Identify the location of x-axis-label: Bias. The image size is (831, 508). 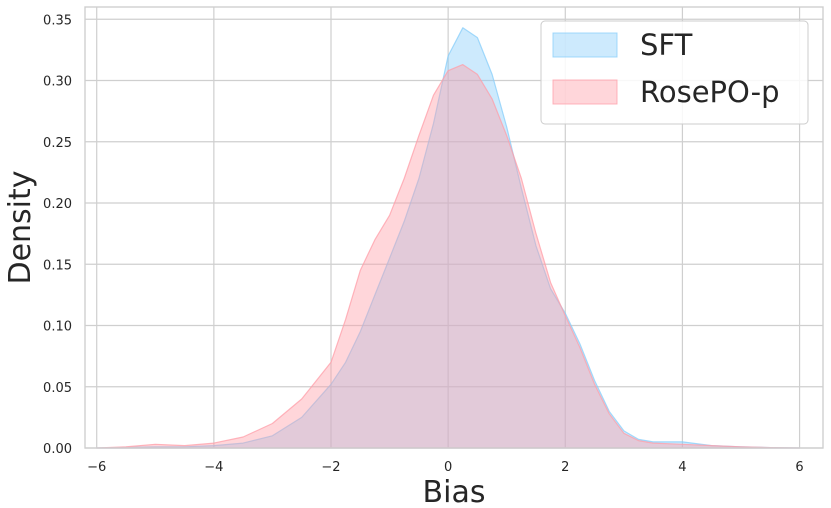
(454, 491).